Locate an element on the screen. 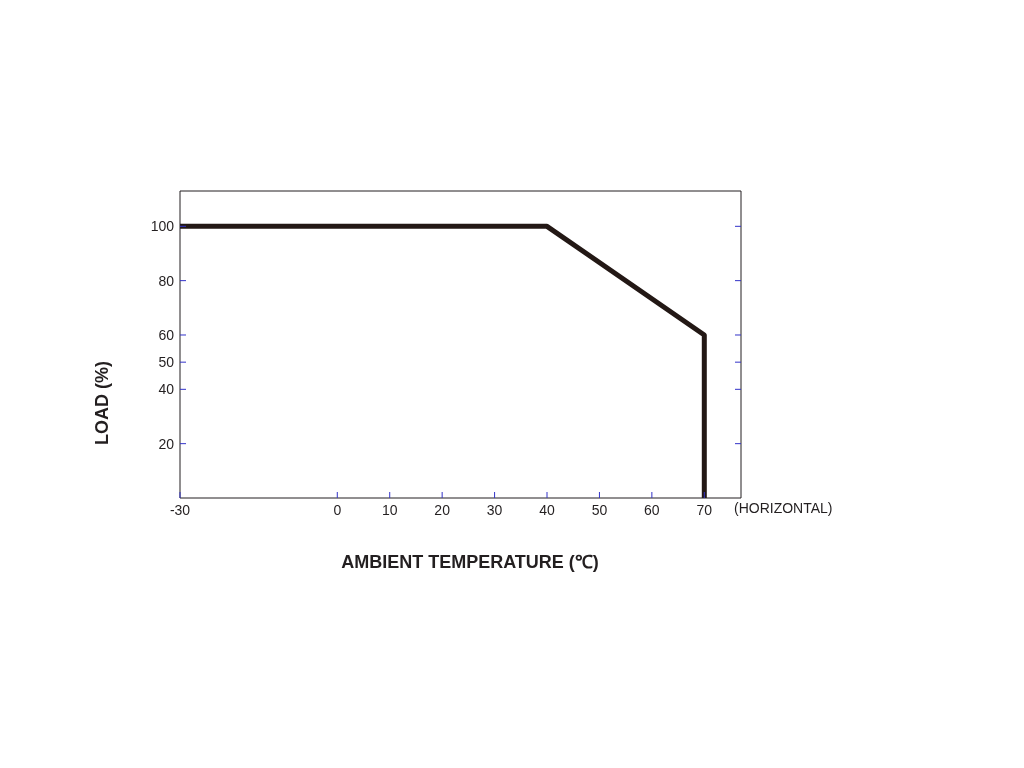 The width and height of the screenshot is (1024, 768). y-tick-label: 100 is located at coordinates (162, 226).